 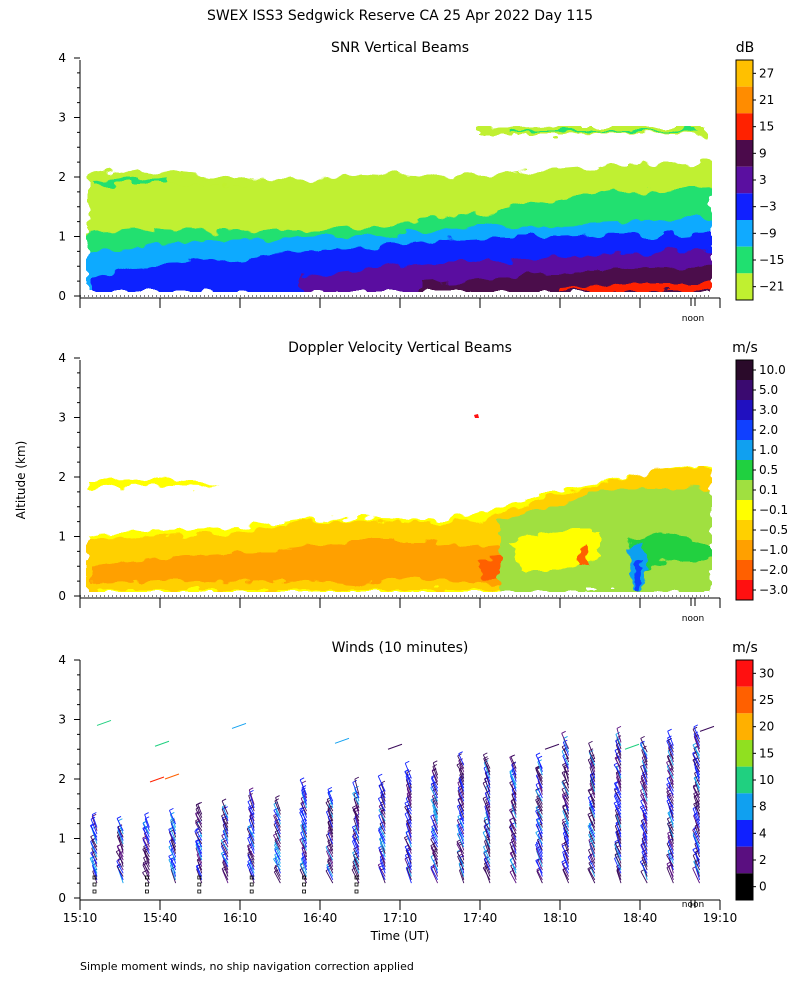 I want to click on colorbar-label: 2, so click(x=763, y=860).